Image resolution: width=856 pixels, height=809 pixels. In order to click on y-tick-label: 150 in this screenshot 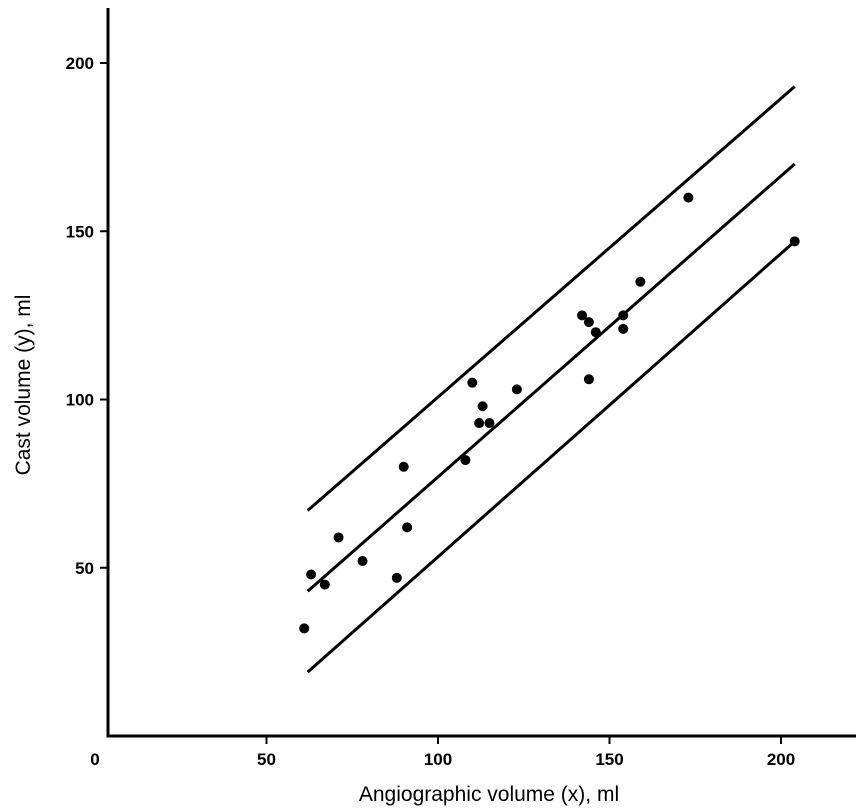, I will do `click(80, 231)`.